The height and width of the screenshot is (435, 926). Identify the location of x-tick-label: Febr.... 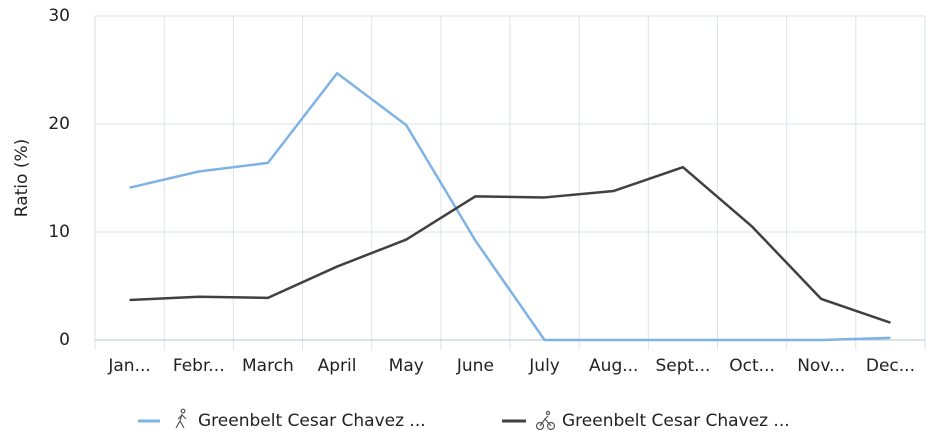
(199, 366).